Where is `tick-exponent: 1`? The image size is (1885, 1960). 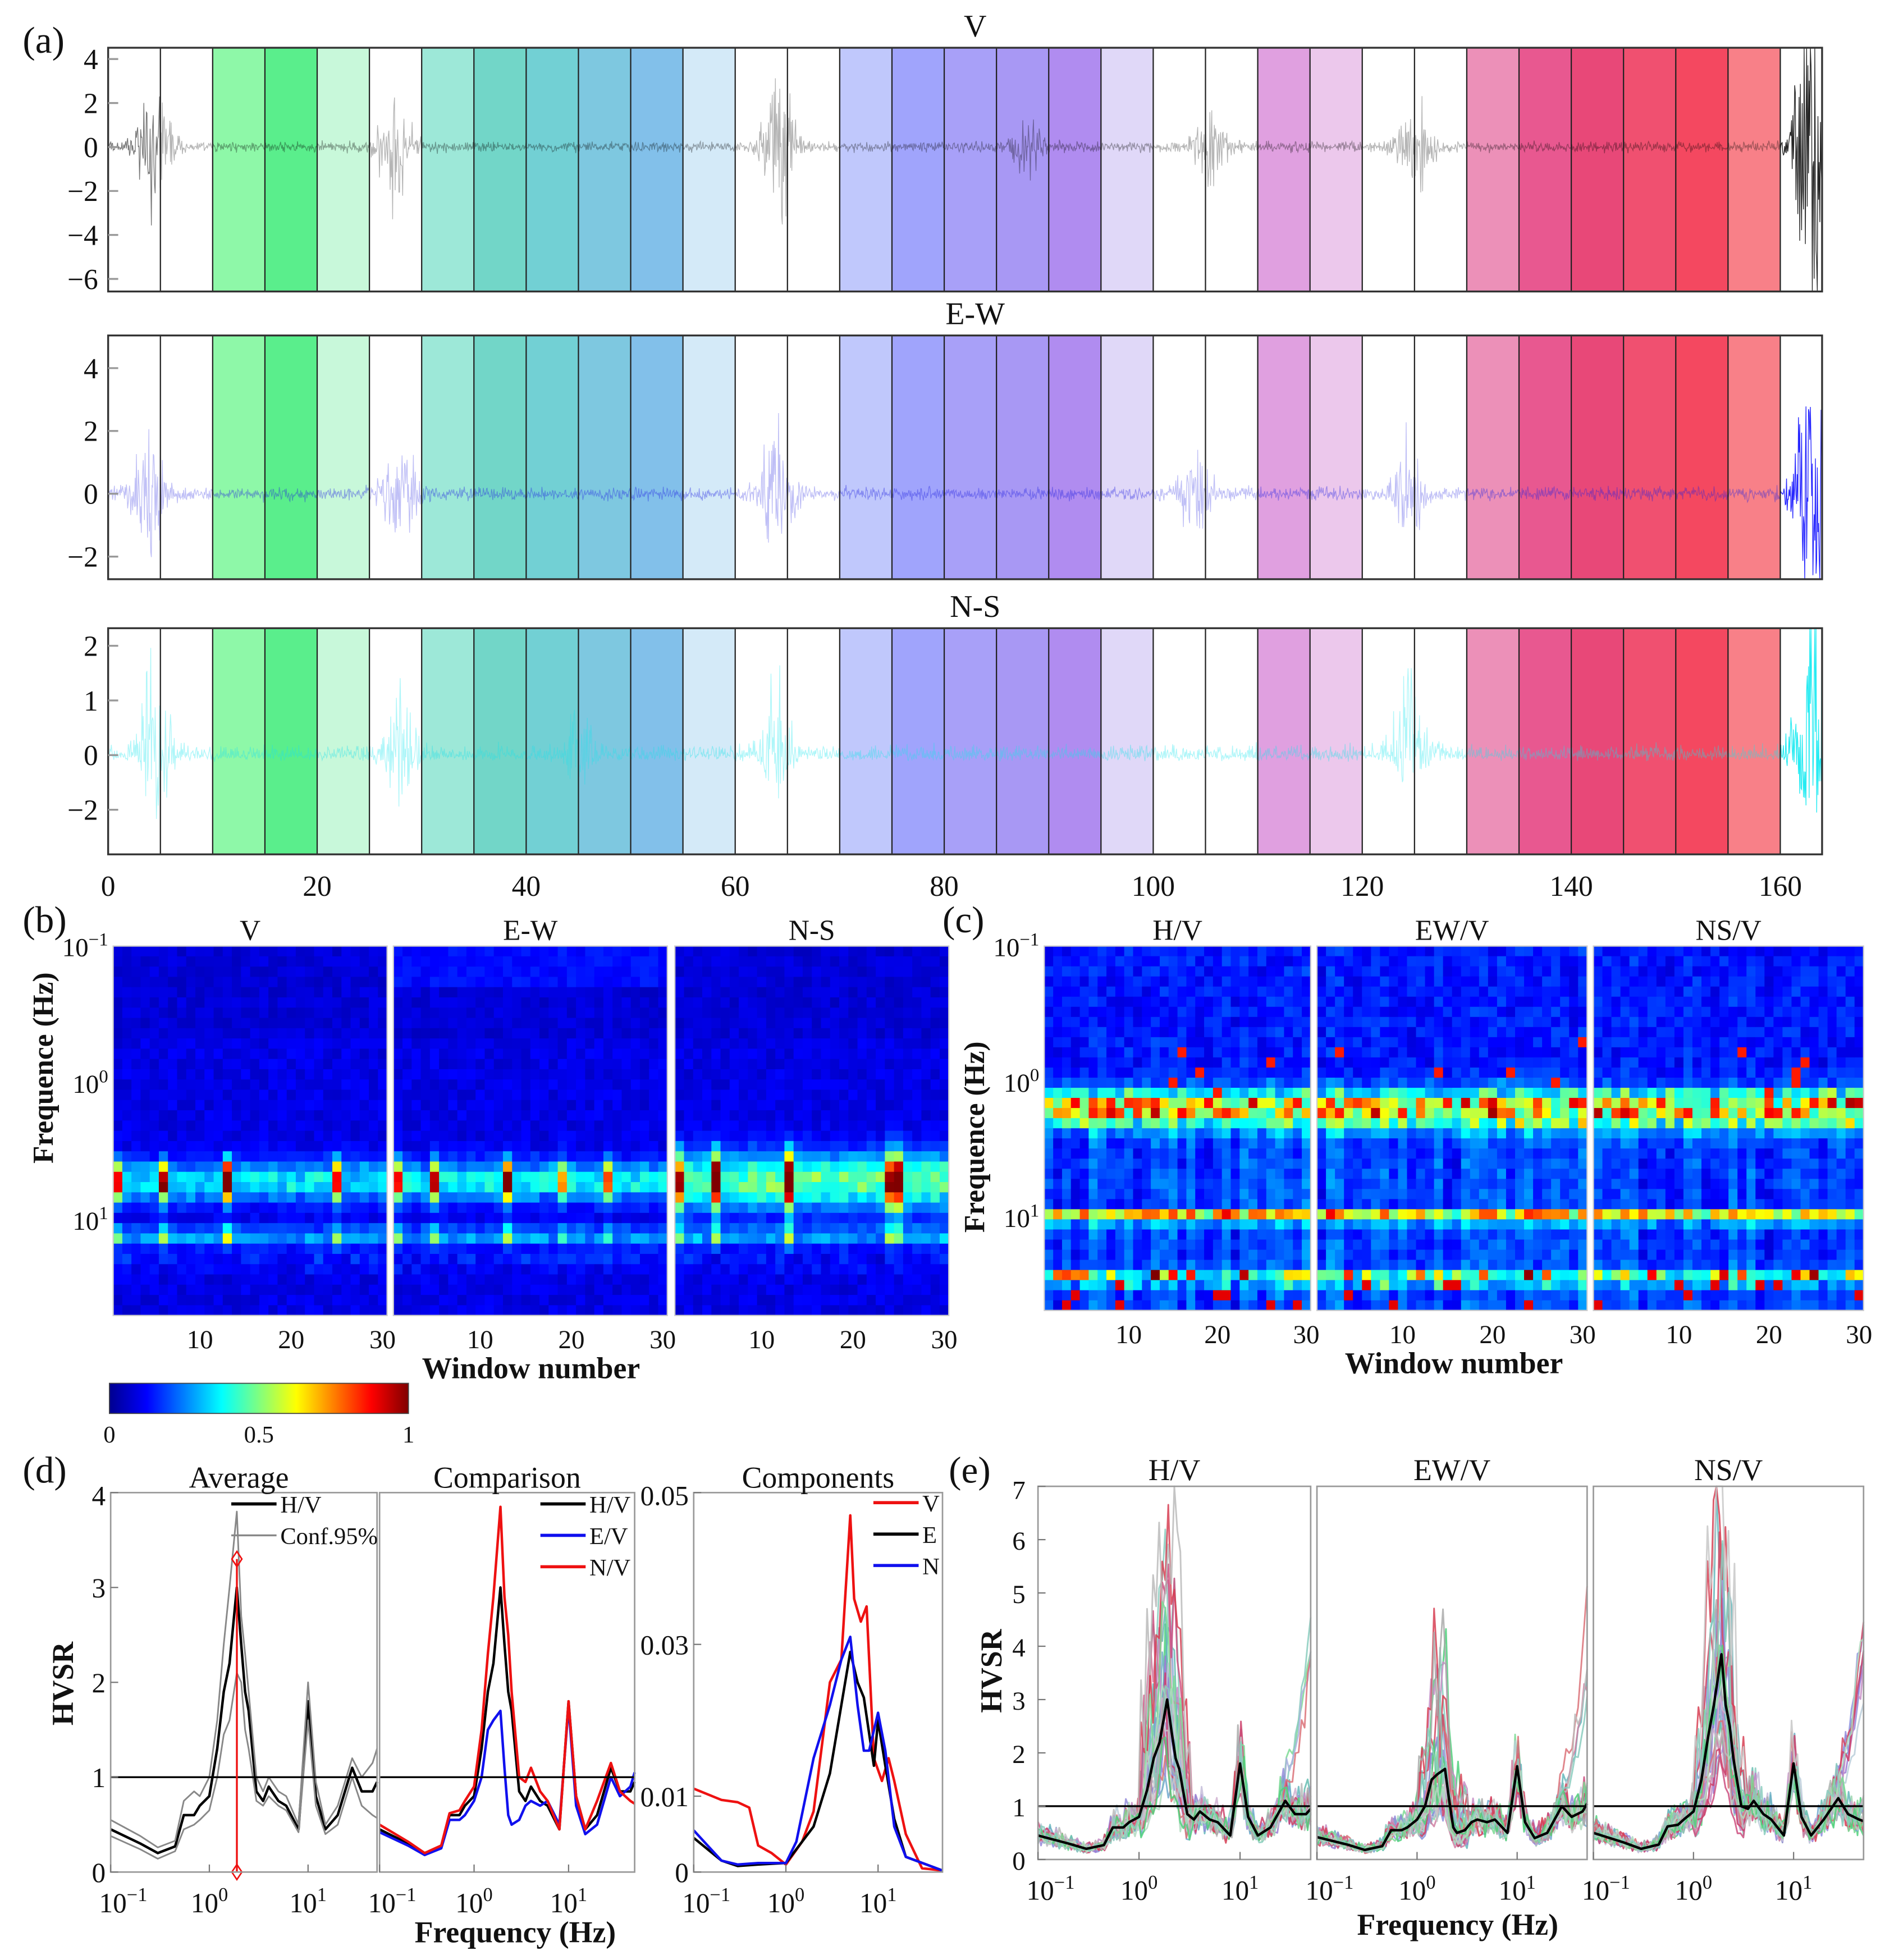
tick-exponent: 1 is located at coordinates (1034, 1211).